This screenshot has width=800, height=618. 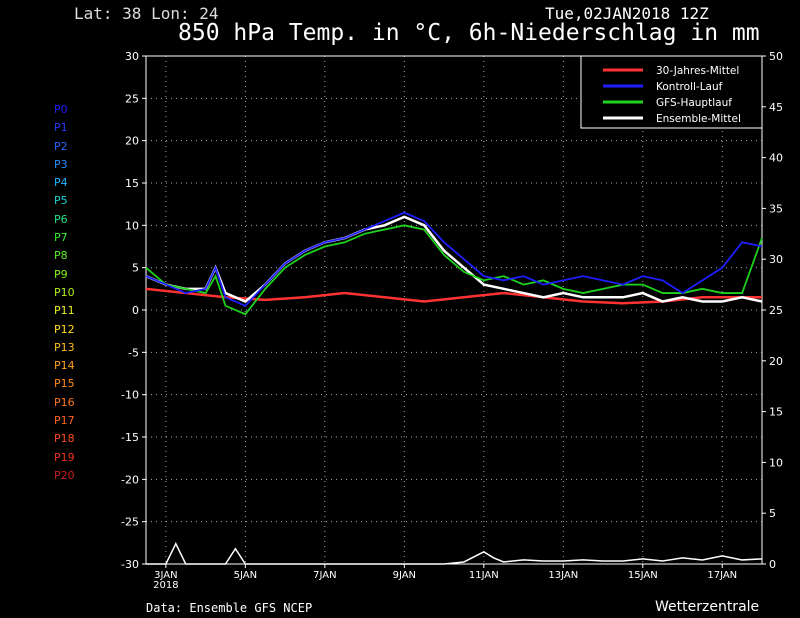 What do you see at coordinates (61, 183) in the screenshot?
I see `member-label-p4: P4` at bounding box center [61, 183].